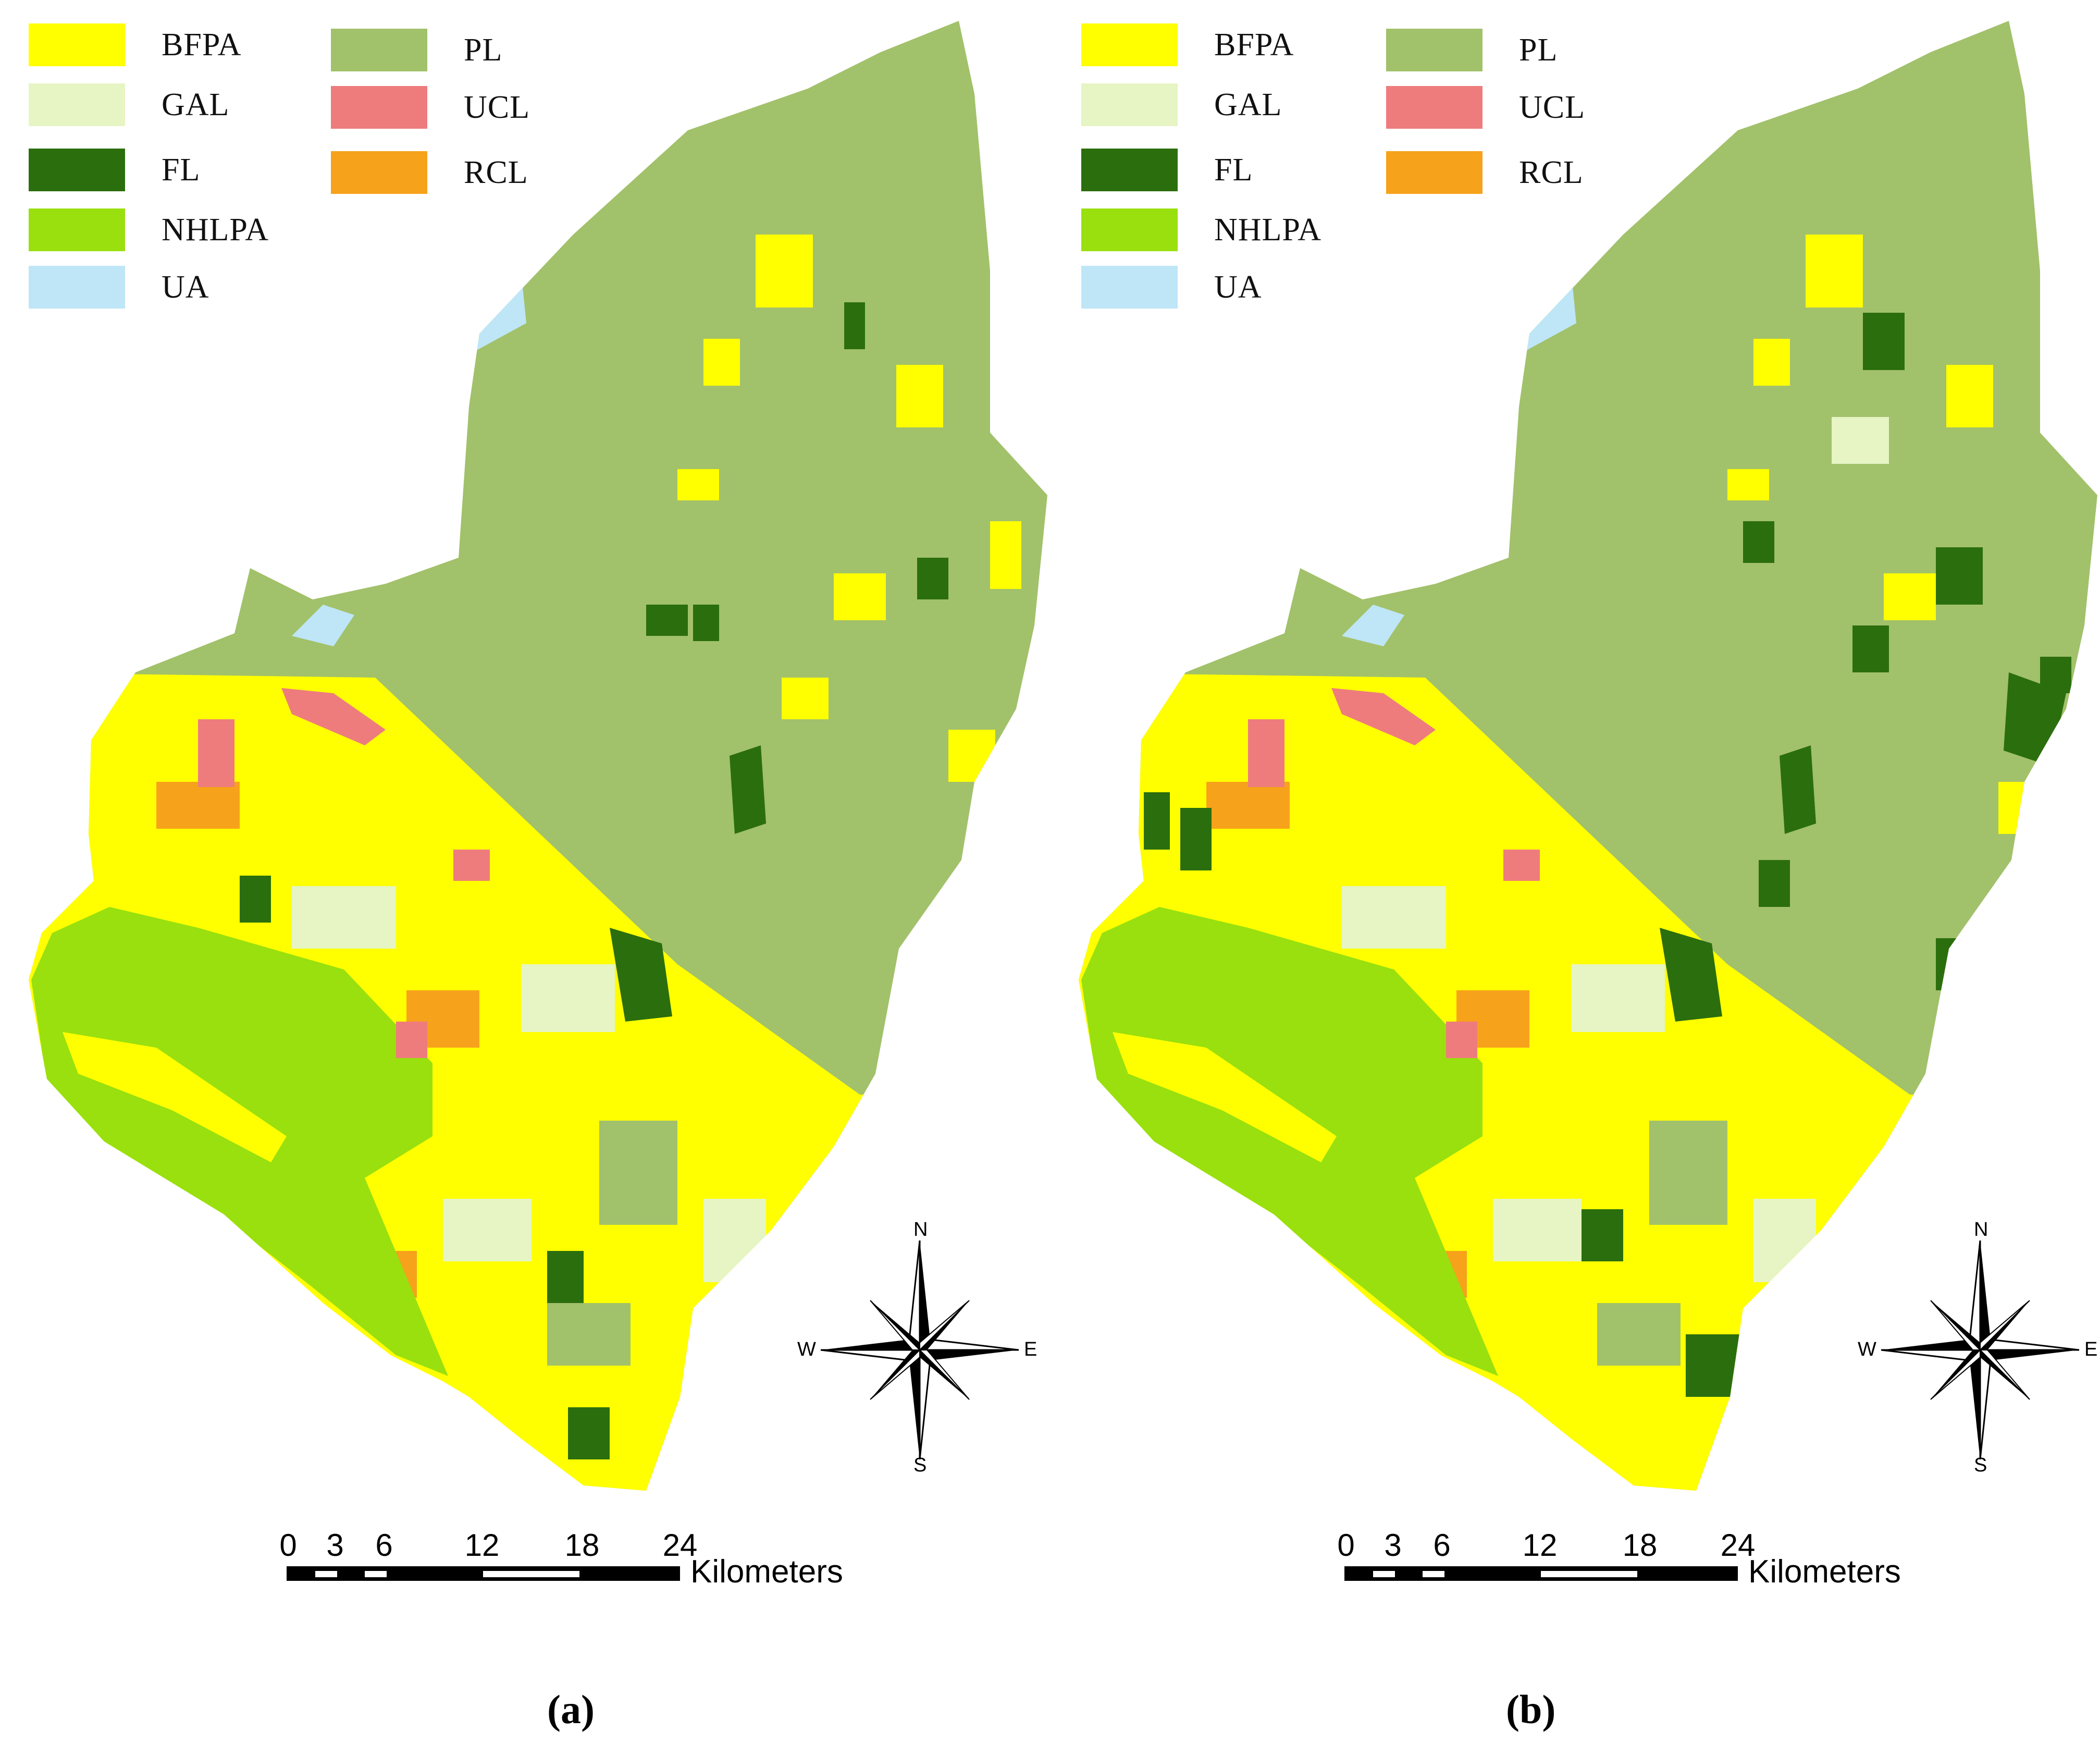  I want to click on panel-label-a: (a), so click(571, 1709).